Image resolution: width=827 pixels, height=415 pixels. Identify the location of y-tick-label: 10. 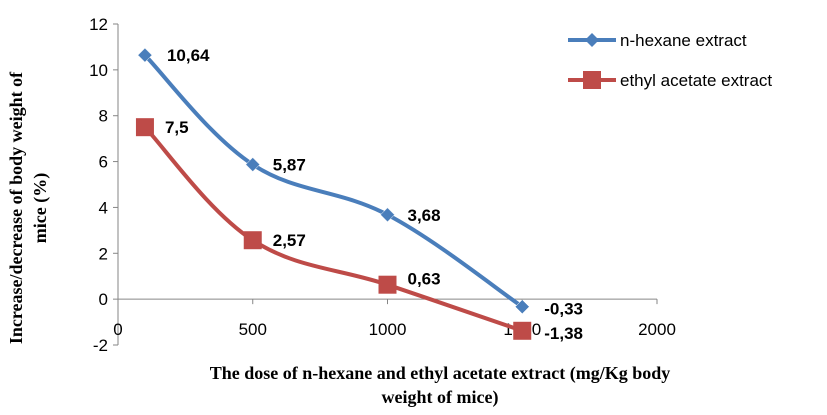
(98, 70).